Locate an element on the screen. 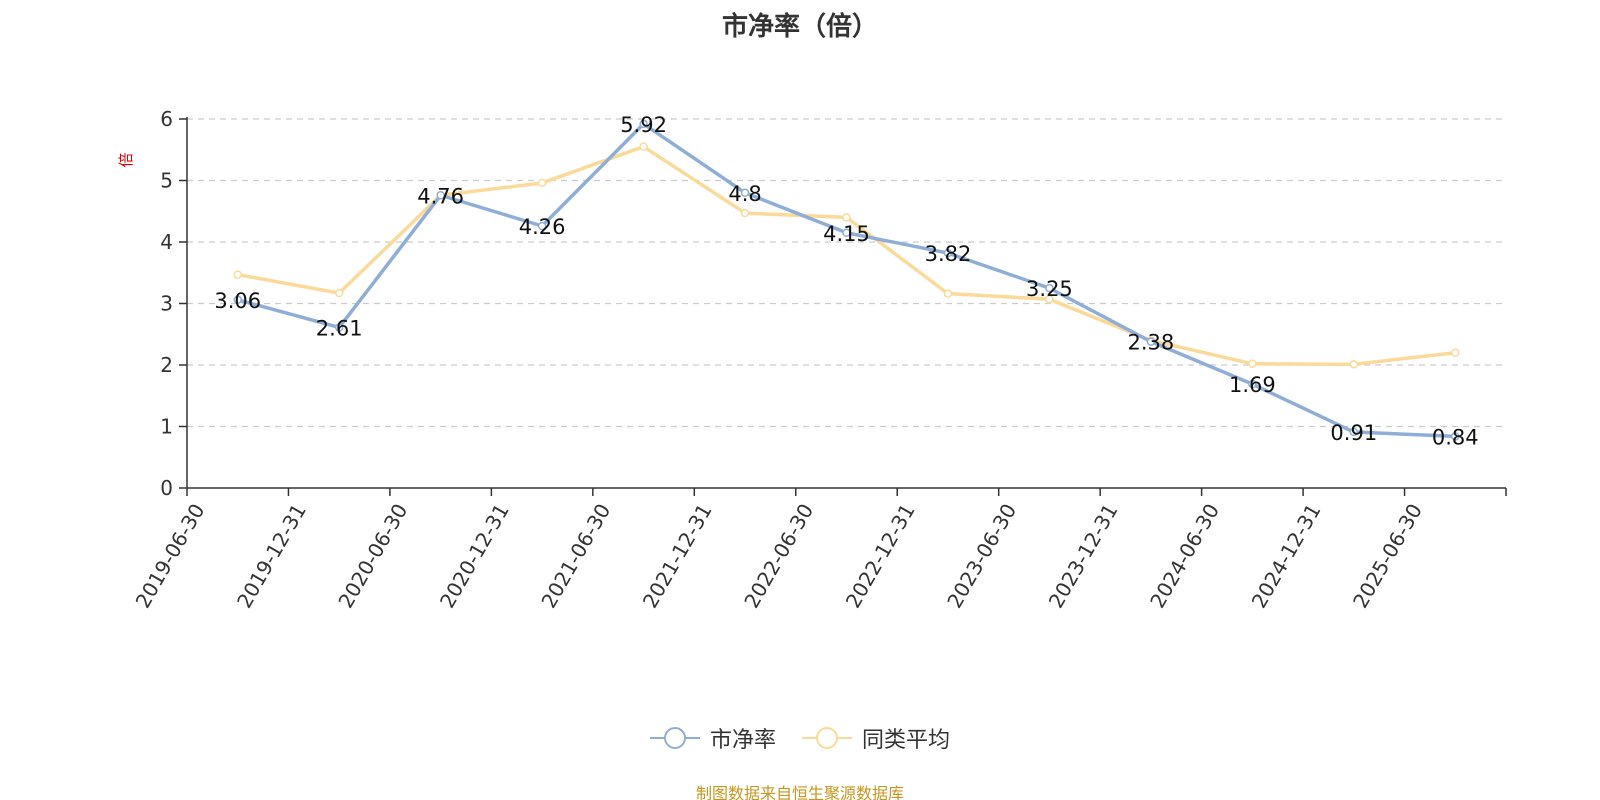  x-tick-label: 2020-06-30 is located at coordinates (372, 556).